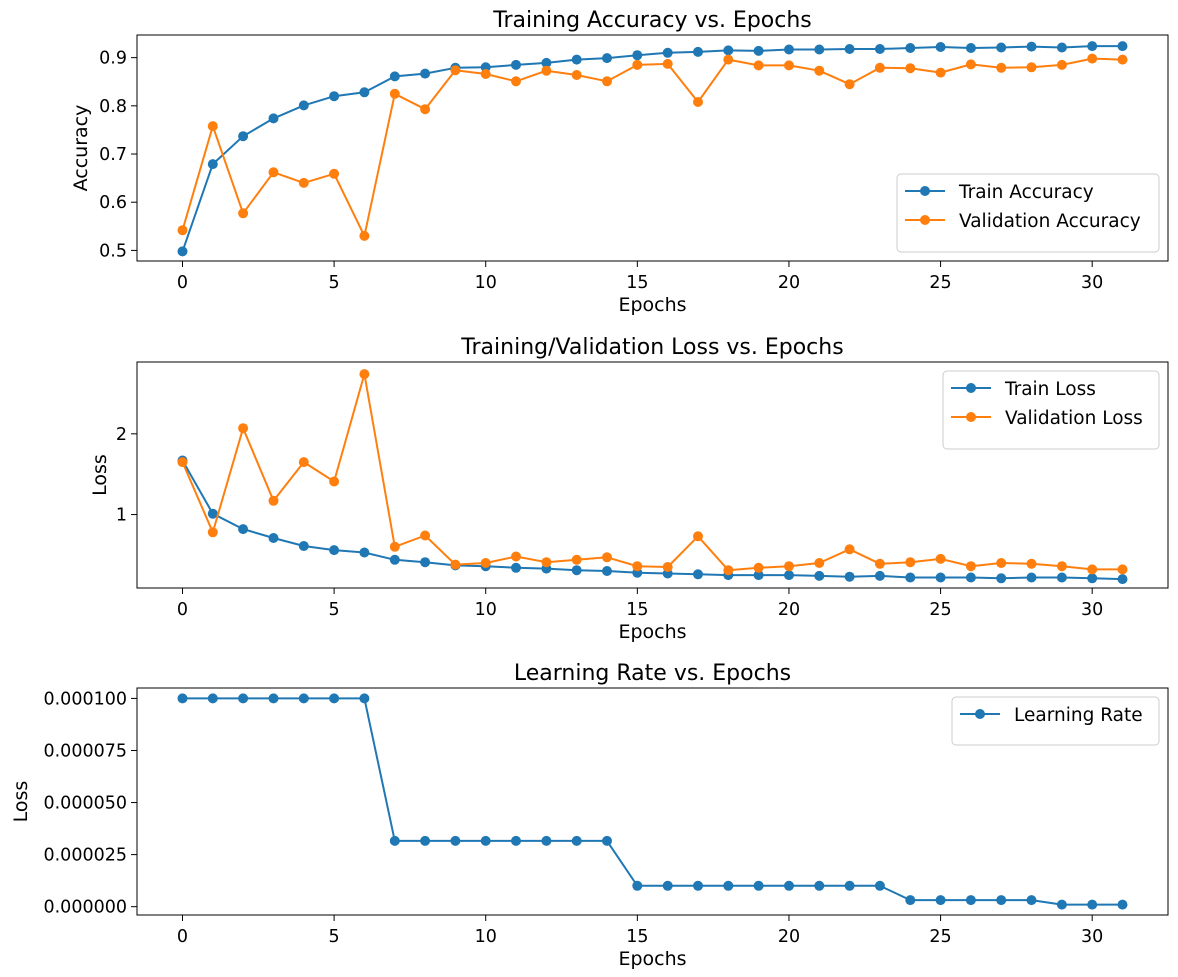  I want to click on legend-label: Train Accuracy, so click(1026, 192).